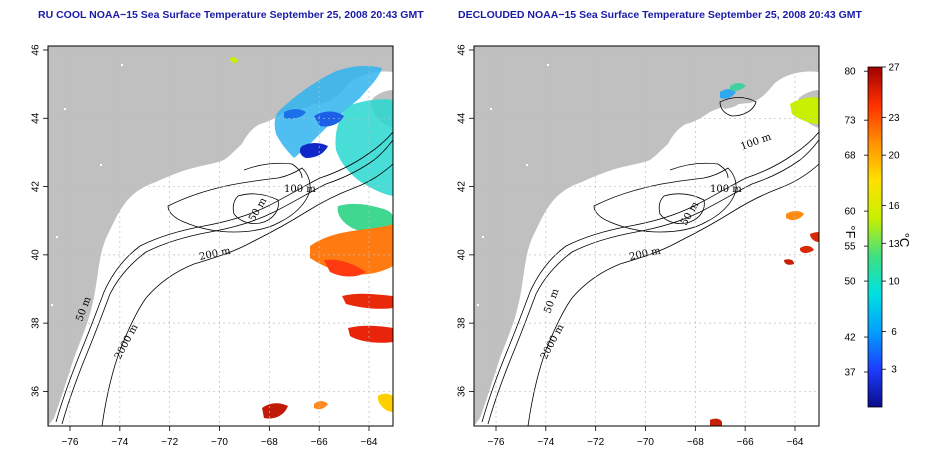  I want to click on celsius-scale: 27 23 20 16 13 10 6 3, so click(891, 219).